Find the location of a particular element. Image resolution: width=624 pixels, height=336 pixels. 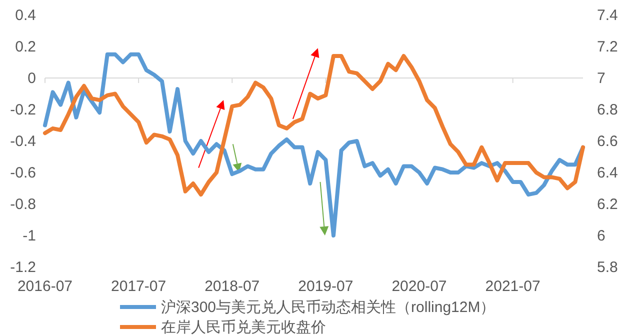

y-tick-label: 0 is located at coordinates (32, 78).